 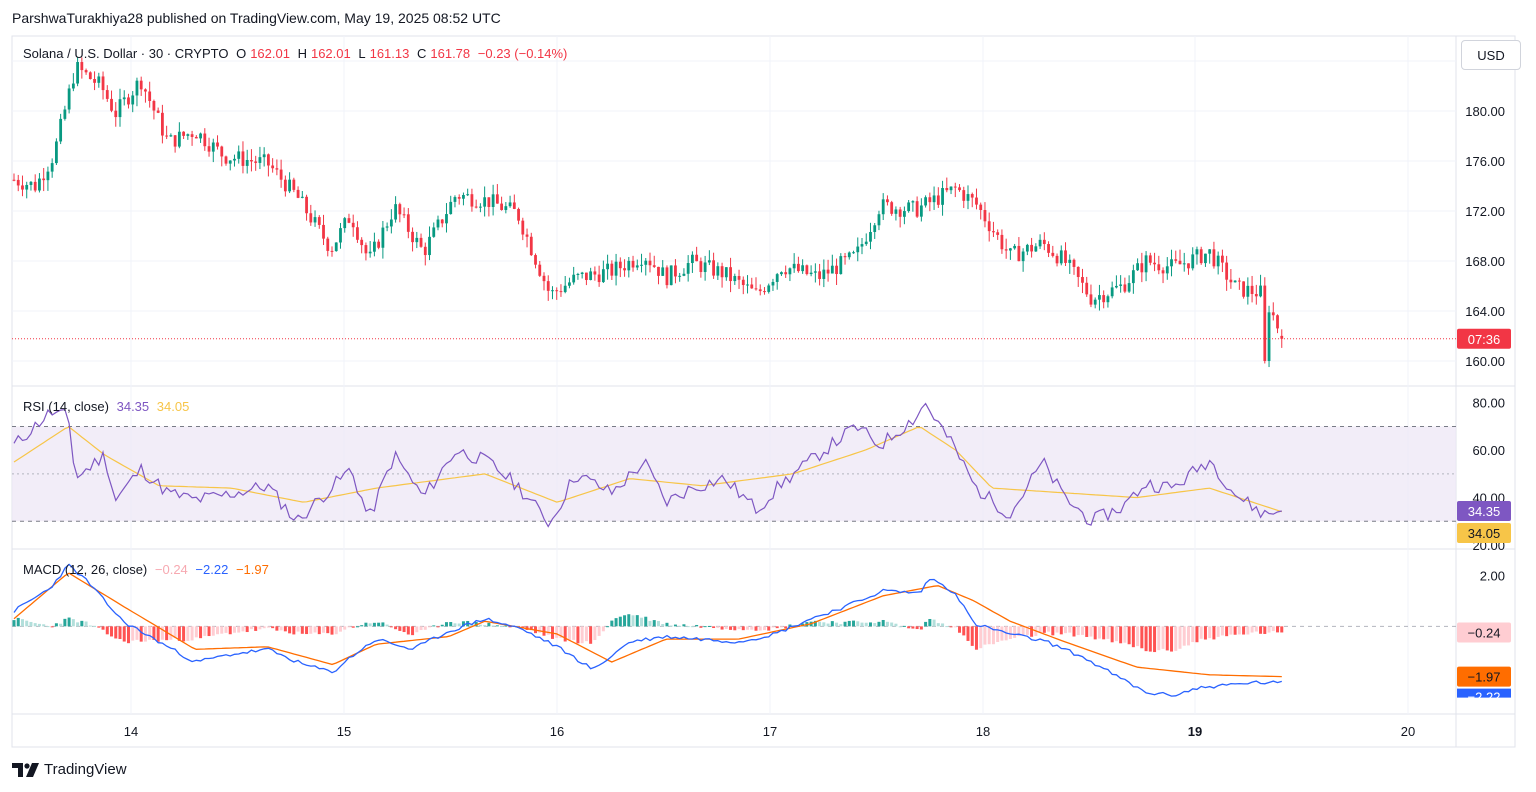 I want to click on open-label: O, so click(x=241, y=53).